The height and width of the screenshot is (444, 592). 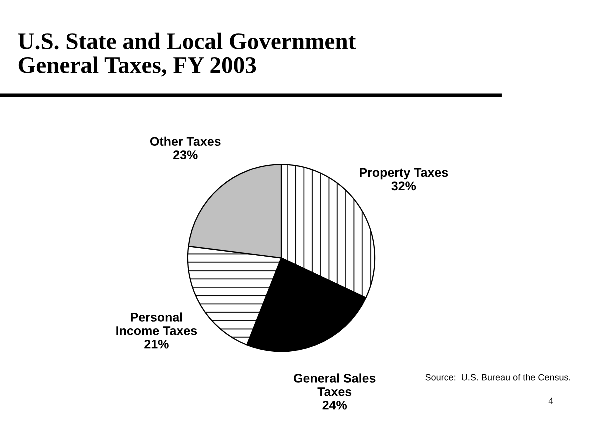 What do you see at coordinates (335, 405) in the screenshot?
I see `data-label: 24%` at bounding box center [335, 405].